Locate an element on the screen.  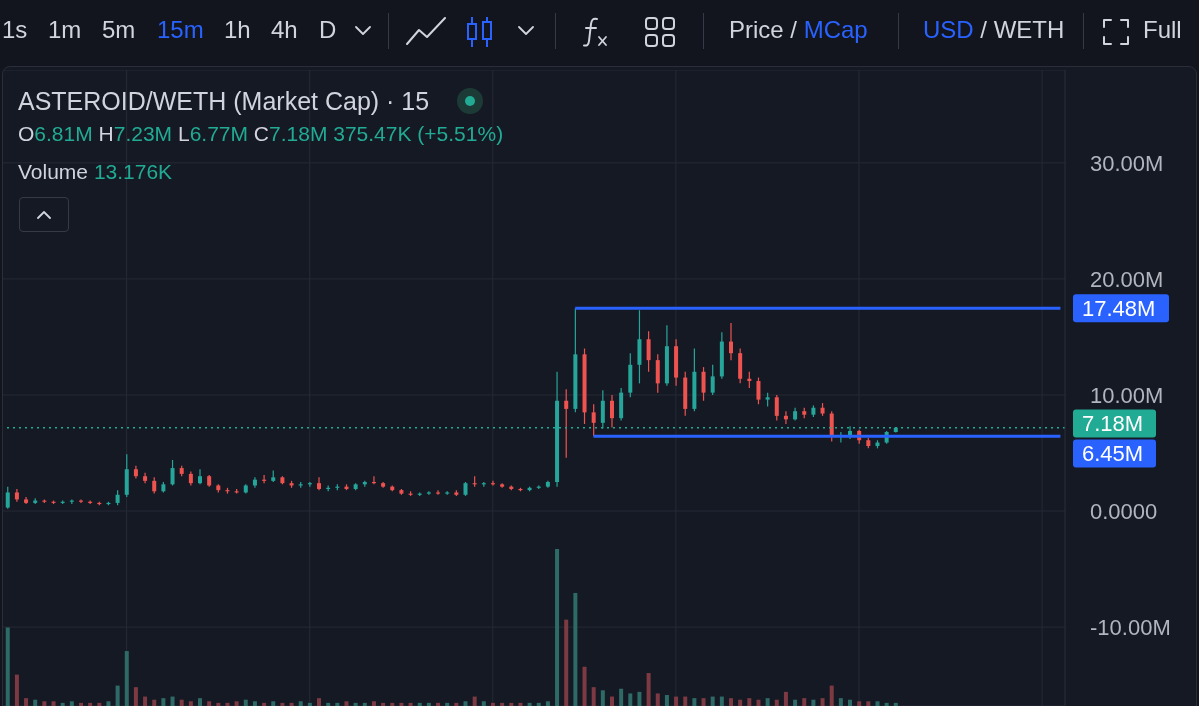
text: 5m is located at coordinates (119, 30).